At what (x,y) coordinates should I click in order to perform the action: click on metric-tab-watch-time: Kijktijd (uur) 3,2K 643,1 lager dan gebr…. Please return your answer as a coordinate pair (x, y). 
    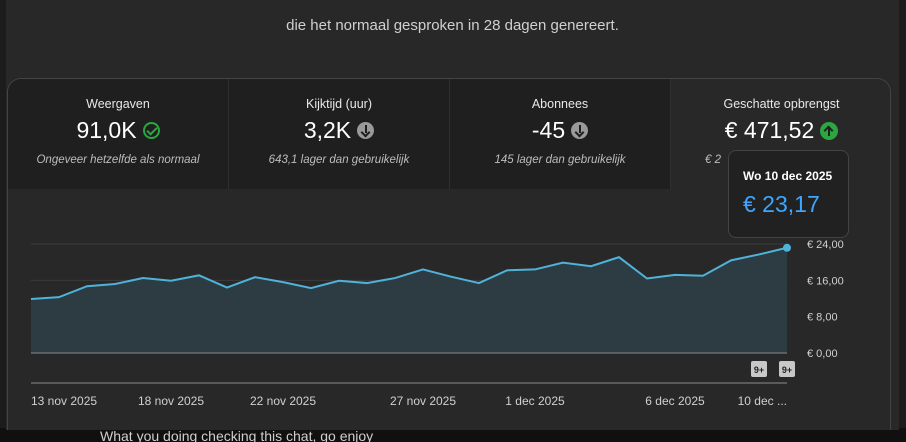
    Looking at the image, I should click on (339, 134).